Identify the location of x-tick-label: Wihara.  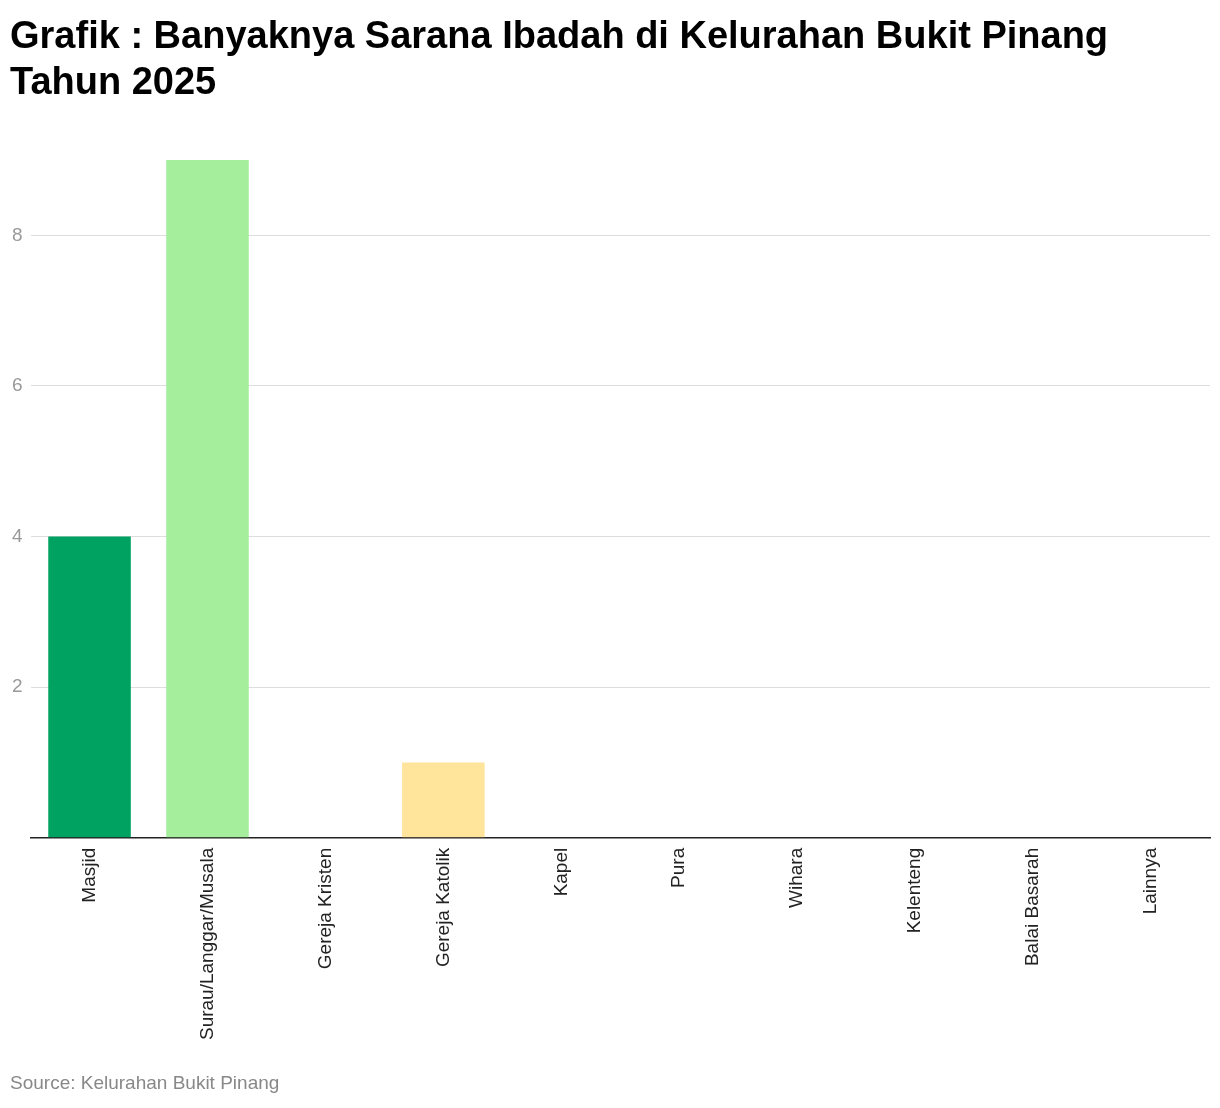
(796, 877).